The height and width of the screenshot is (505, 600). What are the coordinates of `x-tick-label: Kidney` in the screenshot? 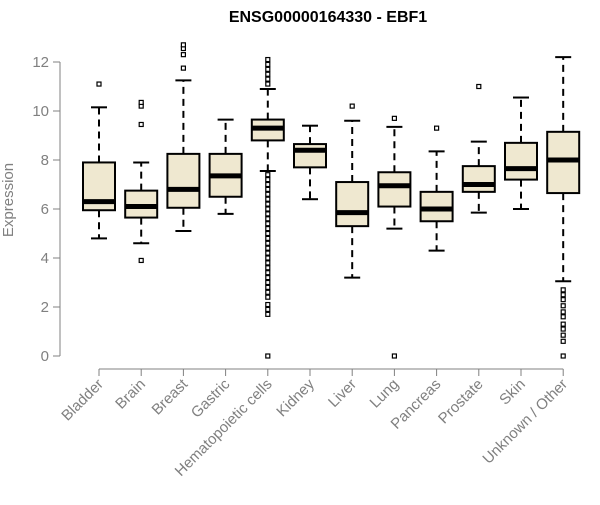 It's located at (295, 397).